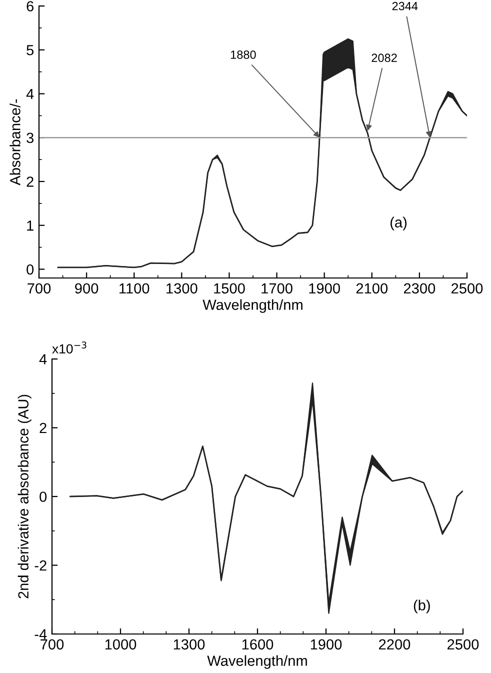 Image resolution: width=491 pixels, height=673 pixels. What do you see at coordinates (384, 58) in the screenshot?
I see `annotation: 2082` at bounding box center [384, 58].